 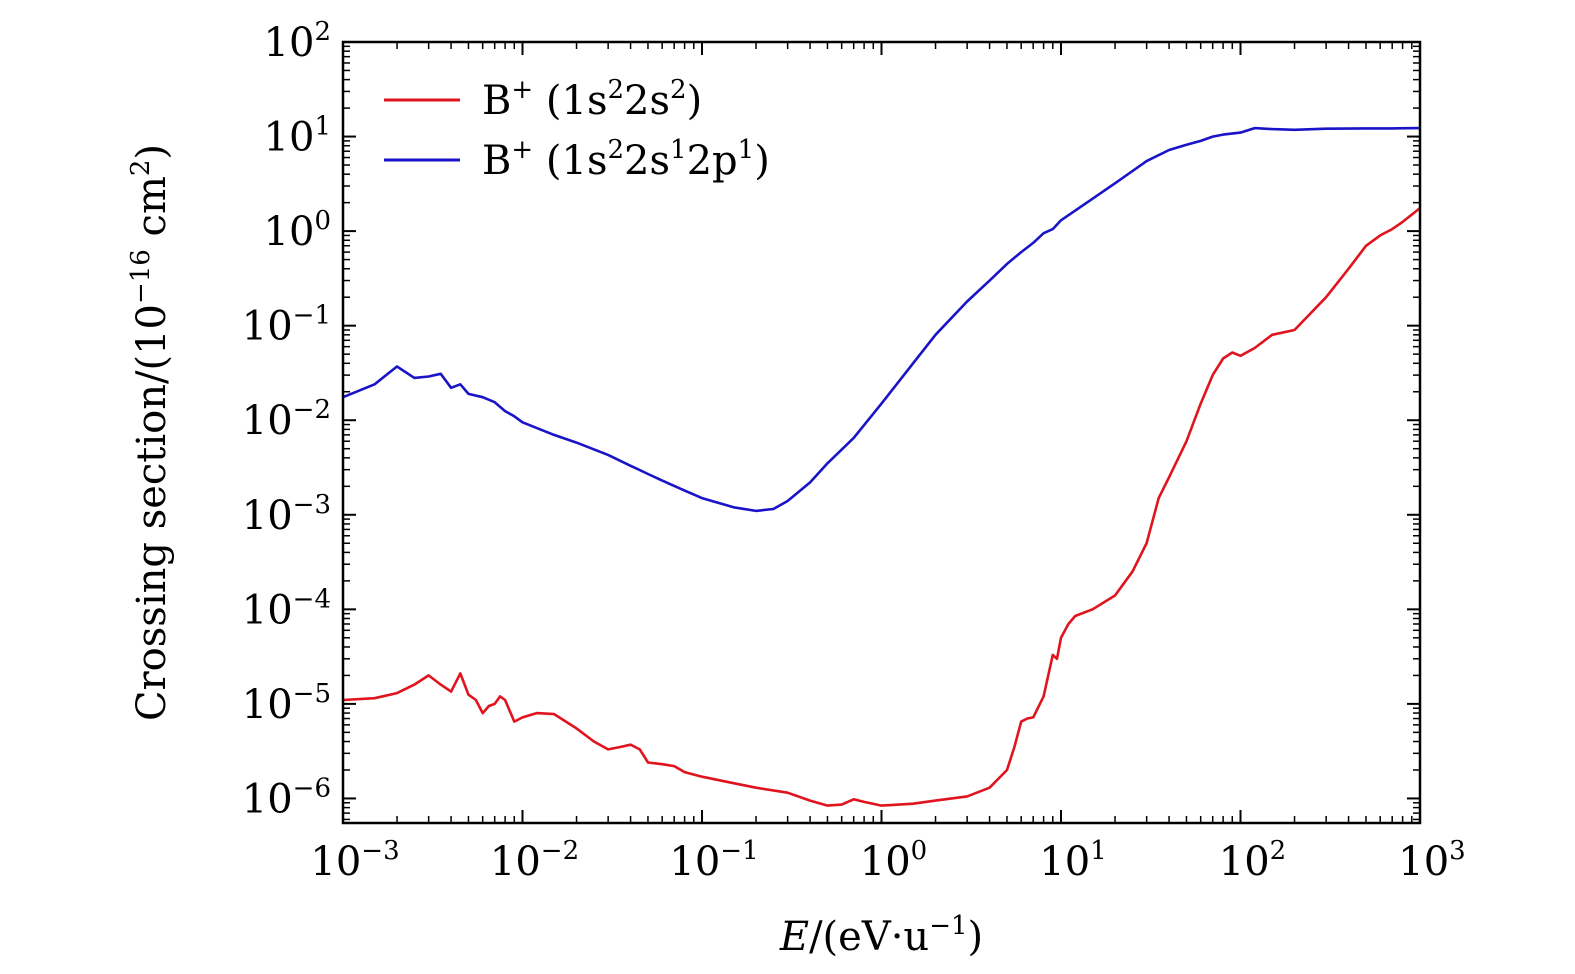 I want to click on legend-label-2: B+ (1s22s12p1), so click(x=626, y=159).